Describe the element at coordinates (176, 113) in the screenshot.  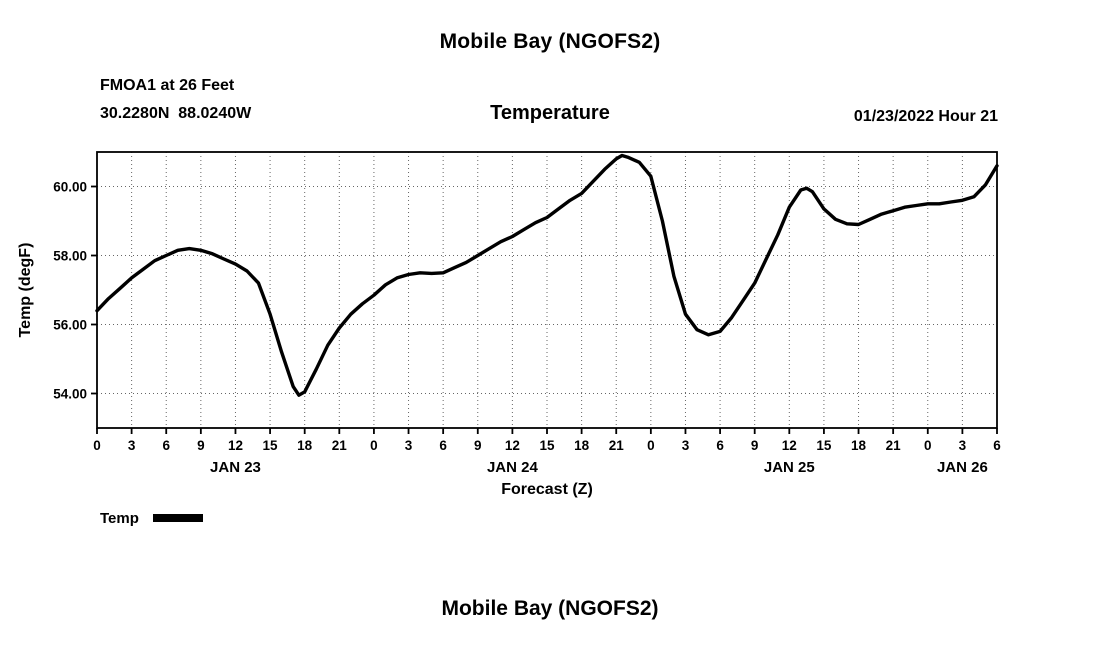
I see `station-coordinates: 30.2280N 88.0240W` at that location.